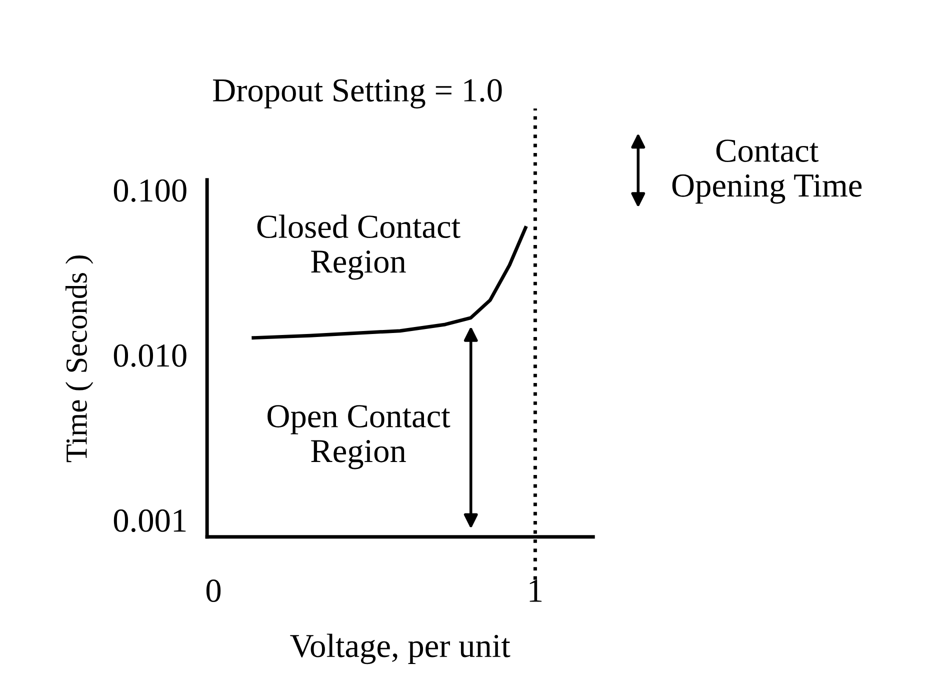 This screenshot has height=700, width=937. What do you see at coordinates (213, 591) in the screenshot?
I see `x-tick-label: 0` at bounding box center [213, 591].